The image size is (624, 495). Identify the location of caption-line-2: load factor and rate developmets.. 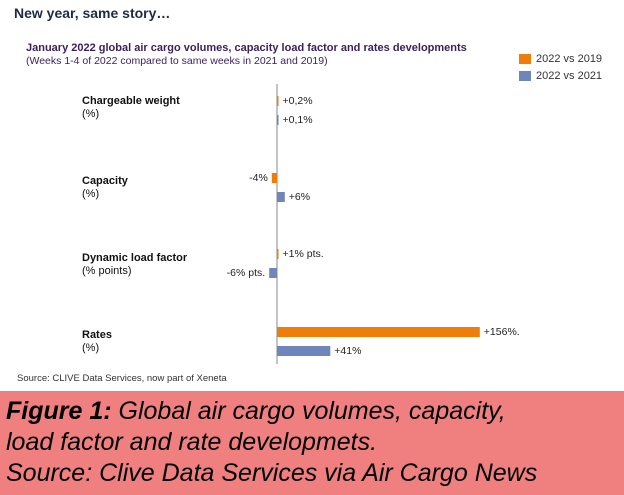
(192, 442).